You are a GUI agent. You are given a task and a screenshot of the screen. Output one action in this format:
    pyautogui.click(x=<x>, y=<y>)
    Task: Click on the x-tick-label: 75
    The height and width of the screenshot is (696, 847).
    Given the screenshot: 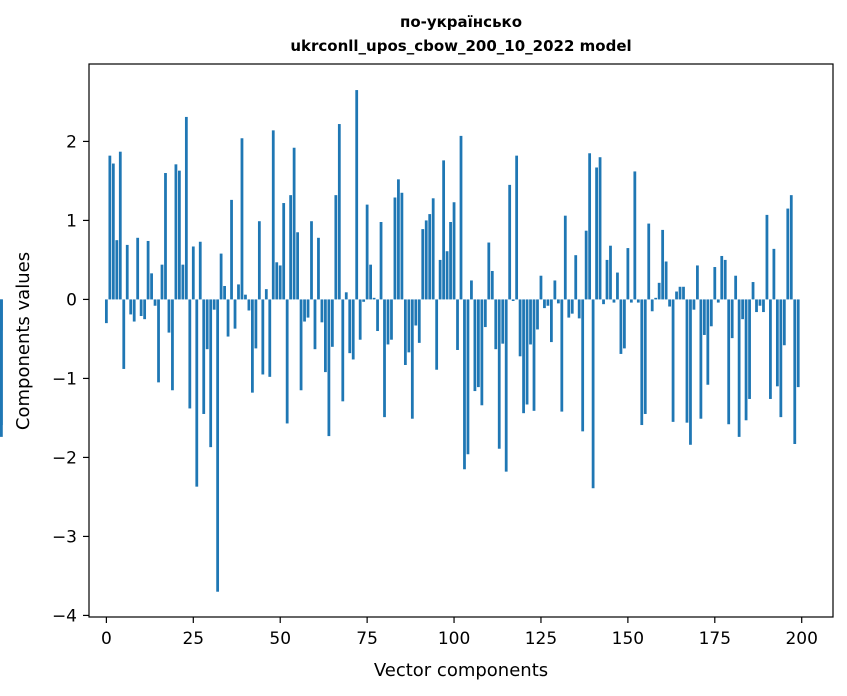 What is the action you would take?
    pyautogui.click(x=367, y=639)
    